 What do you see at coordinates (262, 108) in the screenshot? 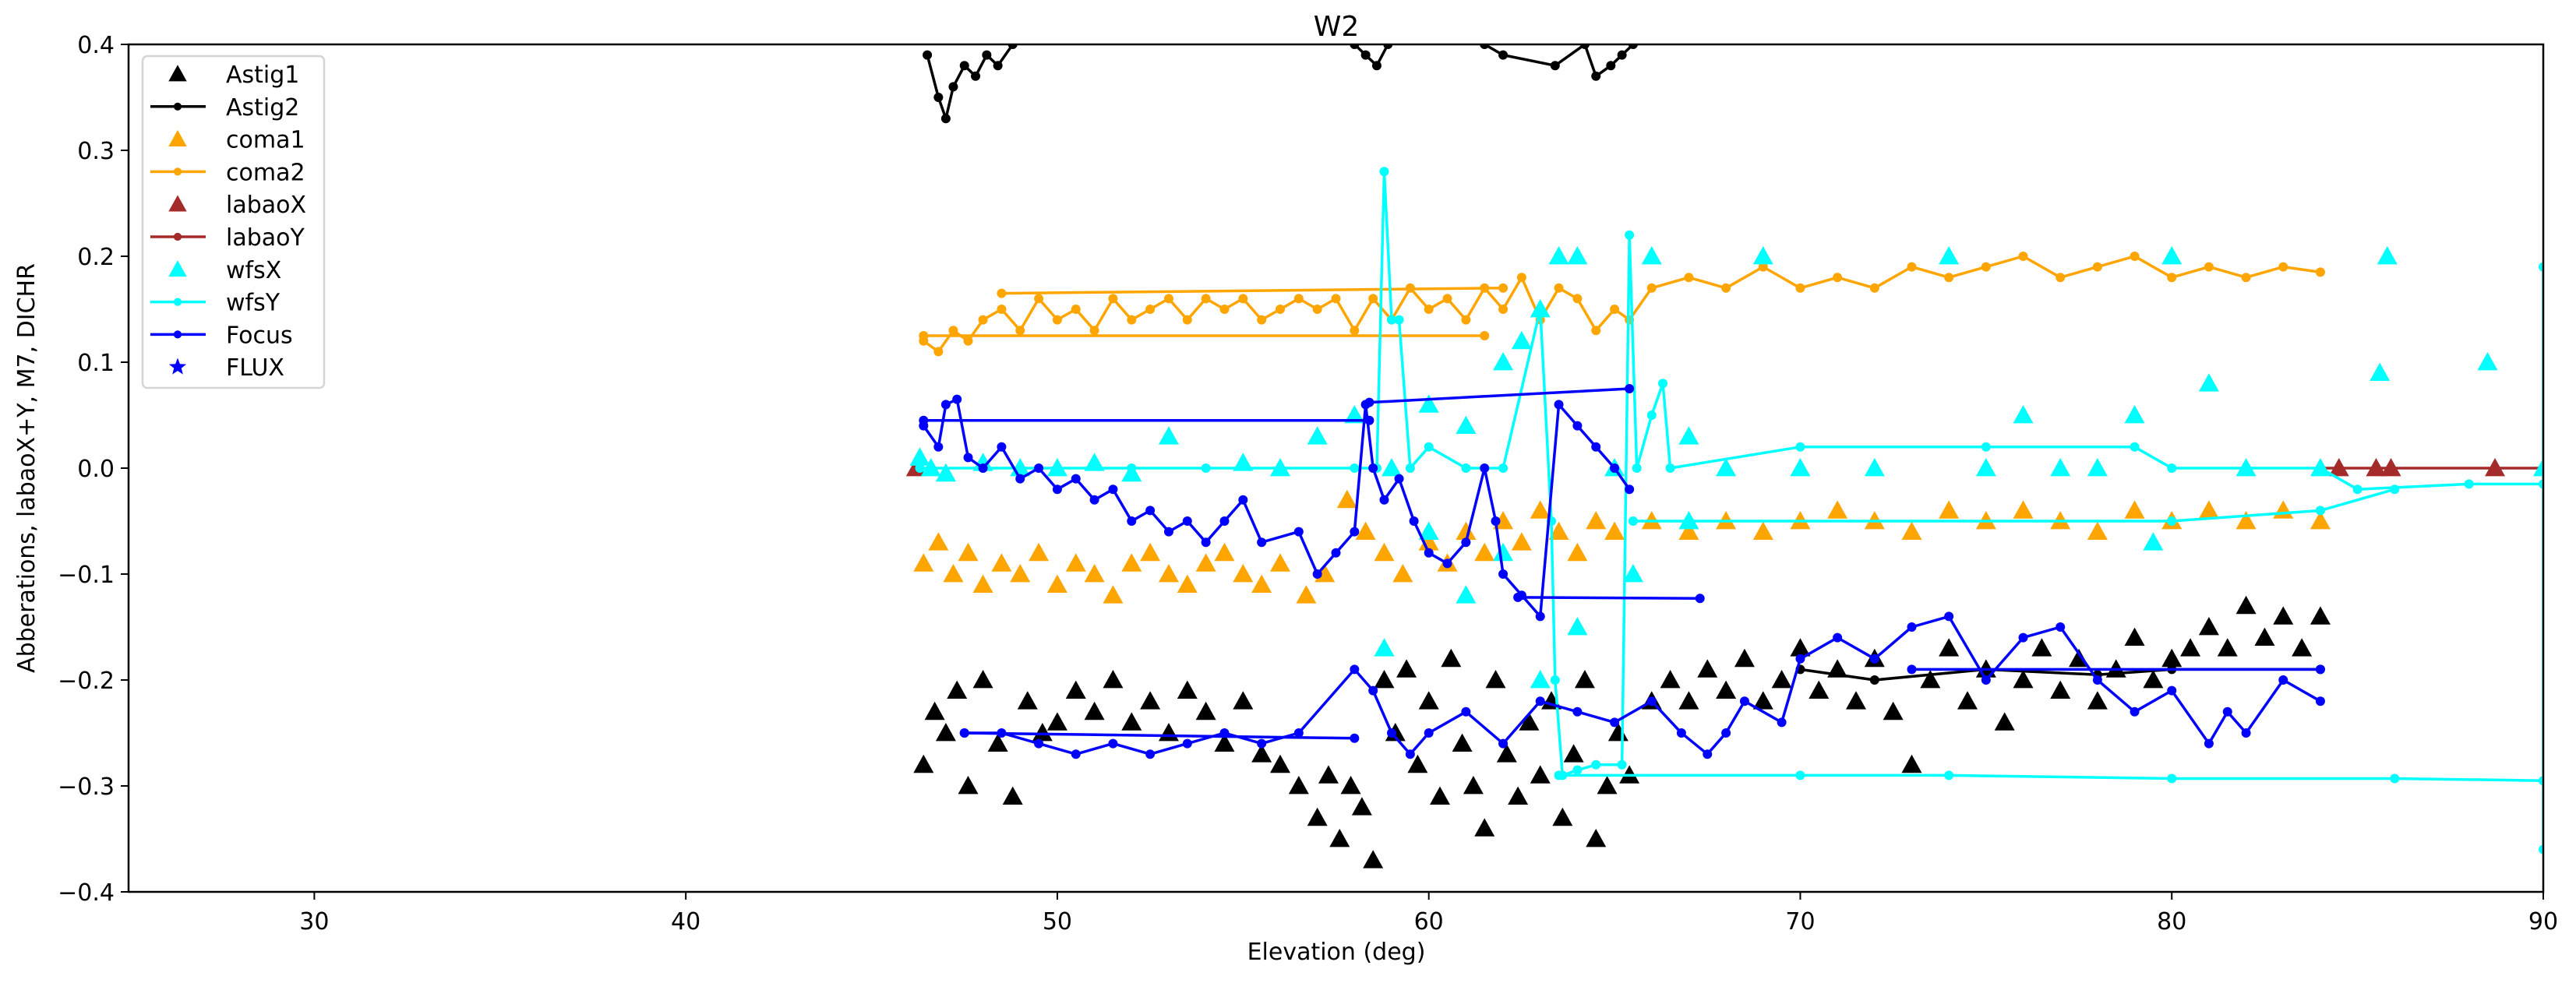
I see `legend-label: Astig2` at bounding box center [262, 108].